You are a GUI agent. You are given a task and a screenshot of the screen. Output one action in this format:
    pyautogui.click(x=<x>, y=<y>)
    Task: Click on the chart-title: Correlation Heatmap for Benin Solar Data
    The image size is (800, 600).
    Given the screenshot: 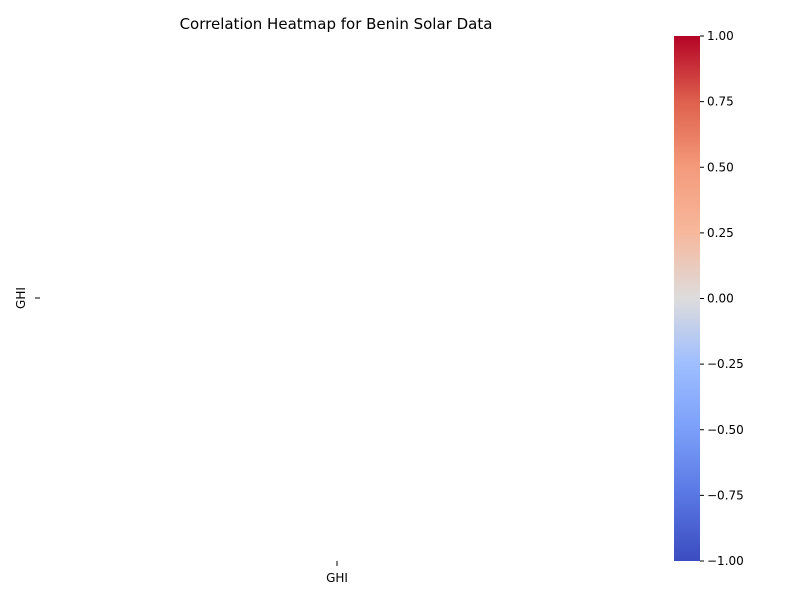 What is the action you would take?
    pyautogui.click(x=336, y=24)
    